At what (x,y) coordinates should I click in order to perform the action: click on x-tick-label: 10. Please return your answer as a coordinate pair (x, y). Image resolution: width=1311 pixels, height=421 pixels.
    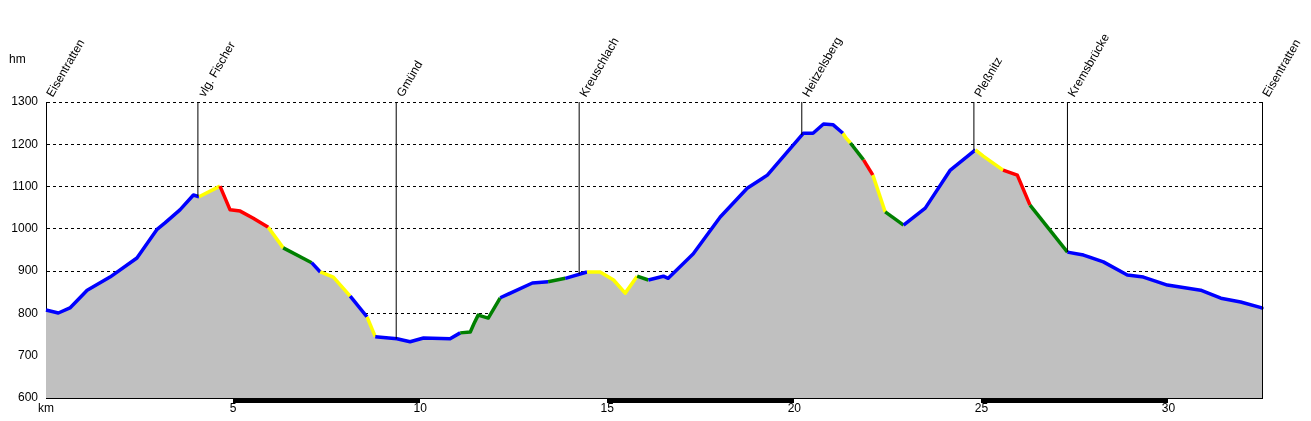
    Looking at the image, I should click on (420, 407).